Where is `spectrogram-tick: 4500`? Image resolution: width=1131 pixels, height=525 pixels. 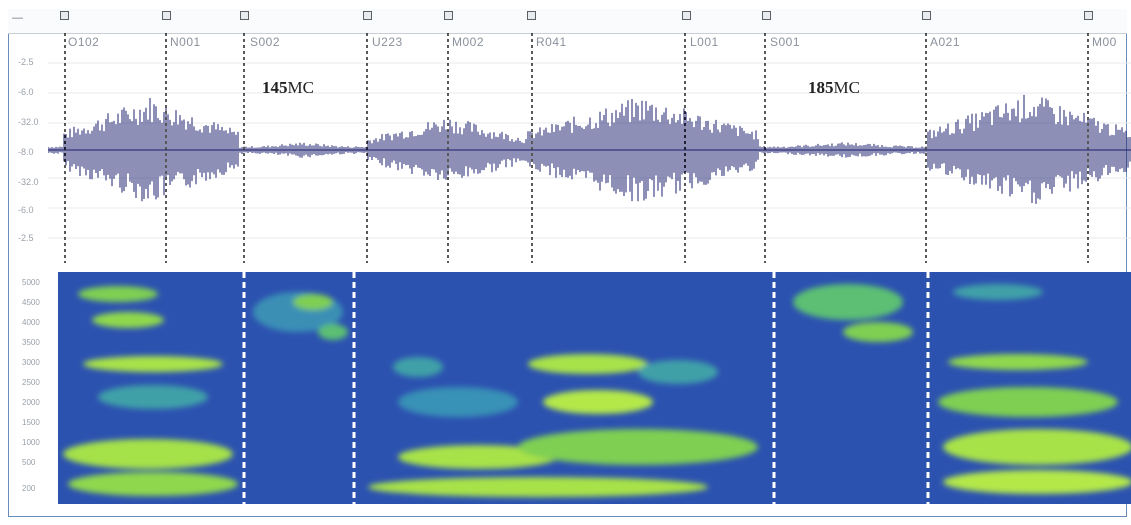
spectrogram-tick: 4500 is located at coordinates (31, 302).